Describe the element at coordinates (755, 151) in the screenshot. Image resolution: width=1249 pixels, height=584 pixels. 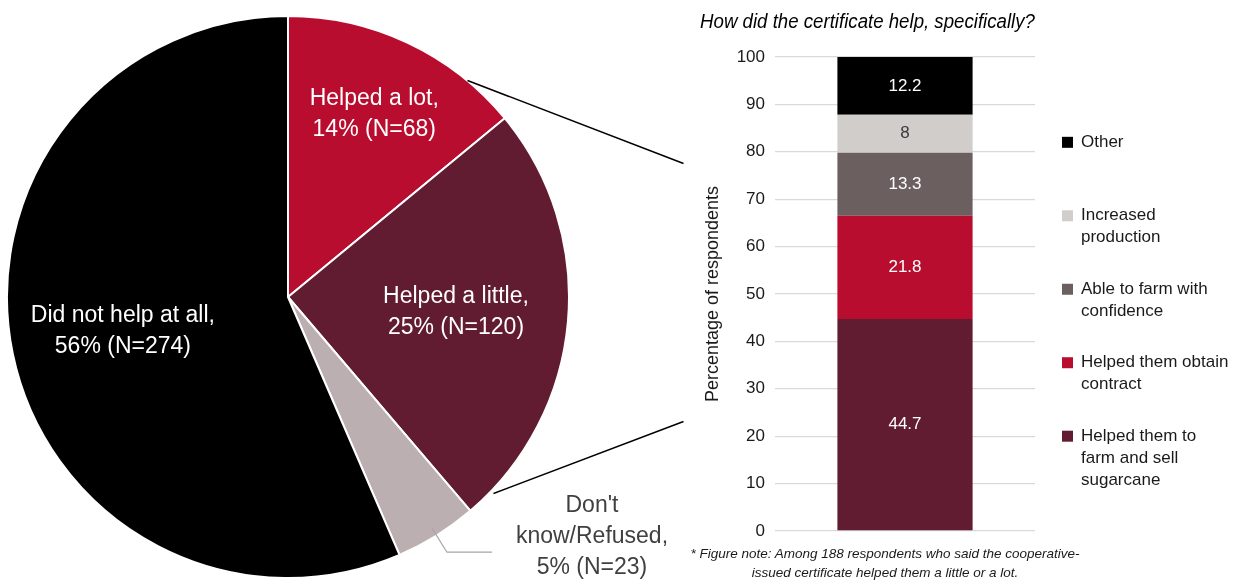
I see `y-tick-label: 80` at that location.